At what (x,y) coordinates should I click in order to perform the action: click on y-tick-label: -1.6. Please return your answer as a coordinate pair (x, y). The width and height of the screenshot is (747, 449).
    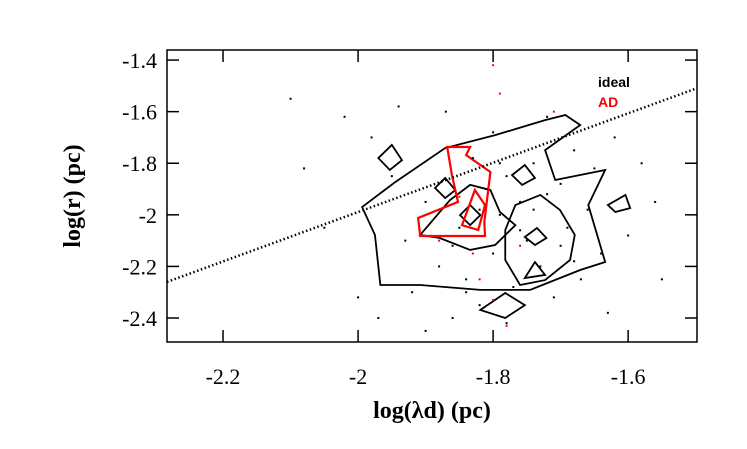
    Looking at the image, I should click on (139, 112).